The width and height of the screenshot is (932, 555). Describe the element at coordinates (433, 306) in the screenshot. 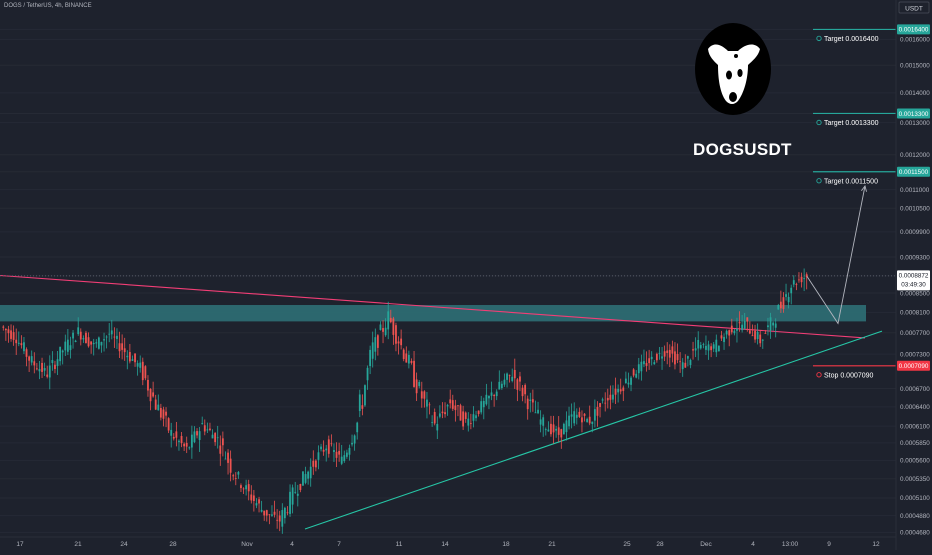

I see `descending-trendline` at that location.